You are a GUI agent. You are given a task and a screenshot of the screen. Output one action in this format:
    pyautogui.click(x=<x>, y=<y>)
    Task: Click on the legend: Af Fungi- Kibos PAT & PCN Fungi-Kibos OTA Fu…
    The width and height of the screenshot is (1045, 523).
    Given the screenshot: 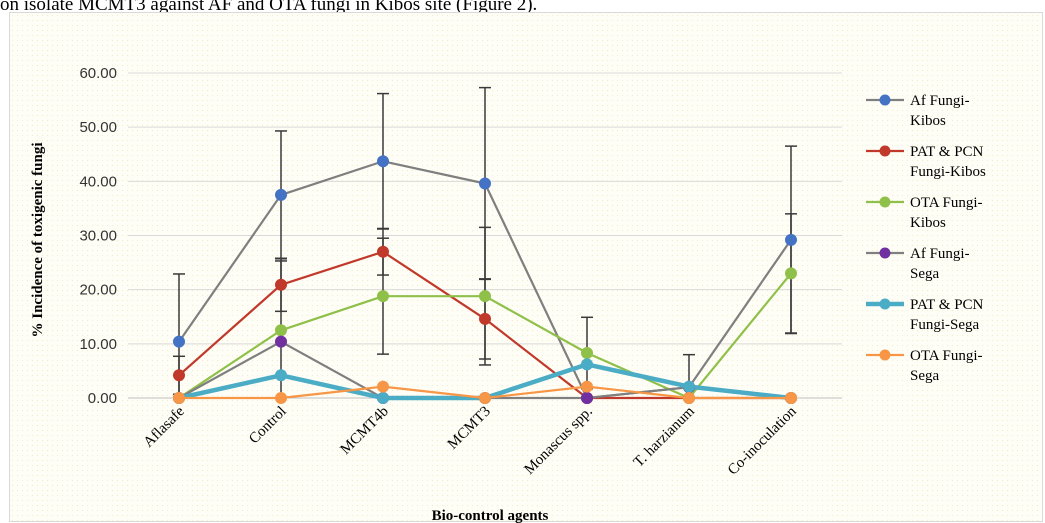 What is the action you would take?
    pyautogui.click(x=926, y=238)
    